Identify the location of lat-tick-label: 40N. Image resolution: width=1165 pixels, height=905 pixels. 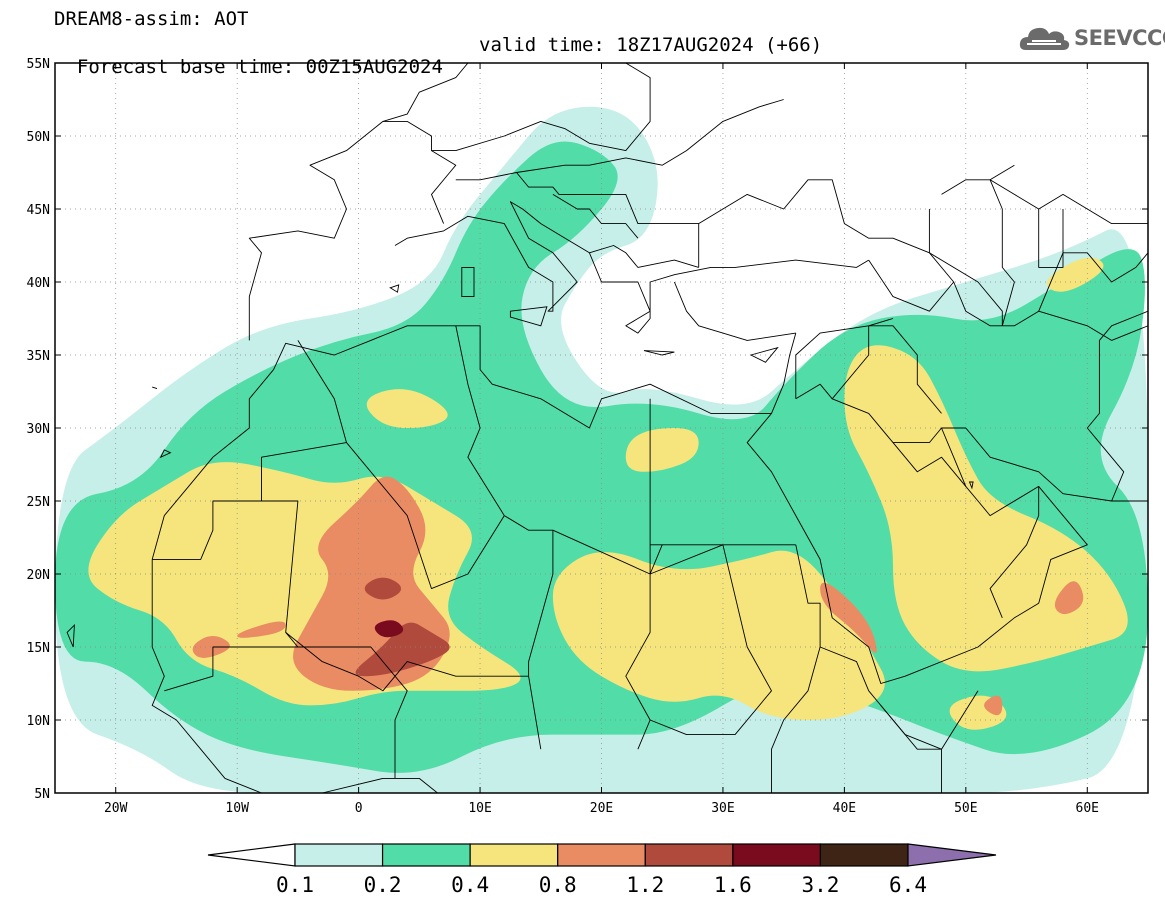
(38, 283).